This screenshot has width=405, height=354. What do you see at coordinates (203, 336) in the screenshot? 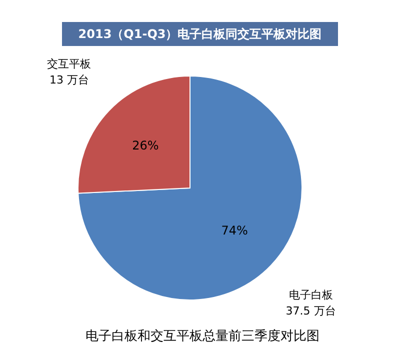
I see `text: 电子白板和交互平板总量前三季度对比图` at bounding box center [203, 336].